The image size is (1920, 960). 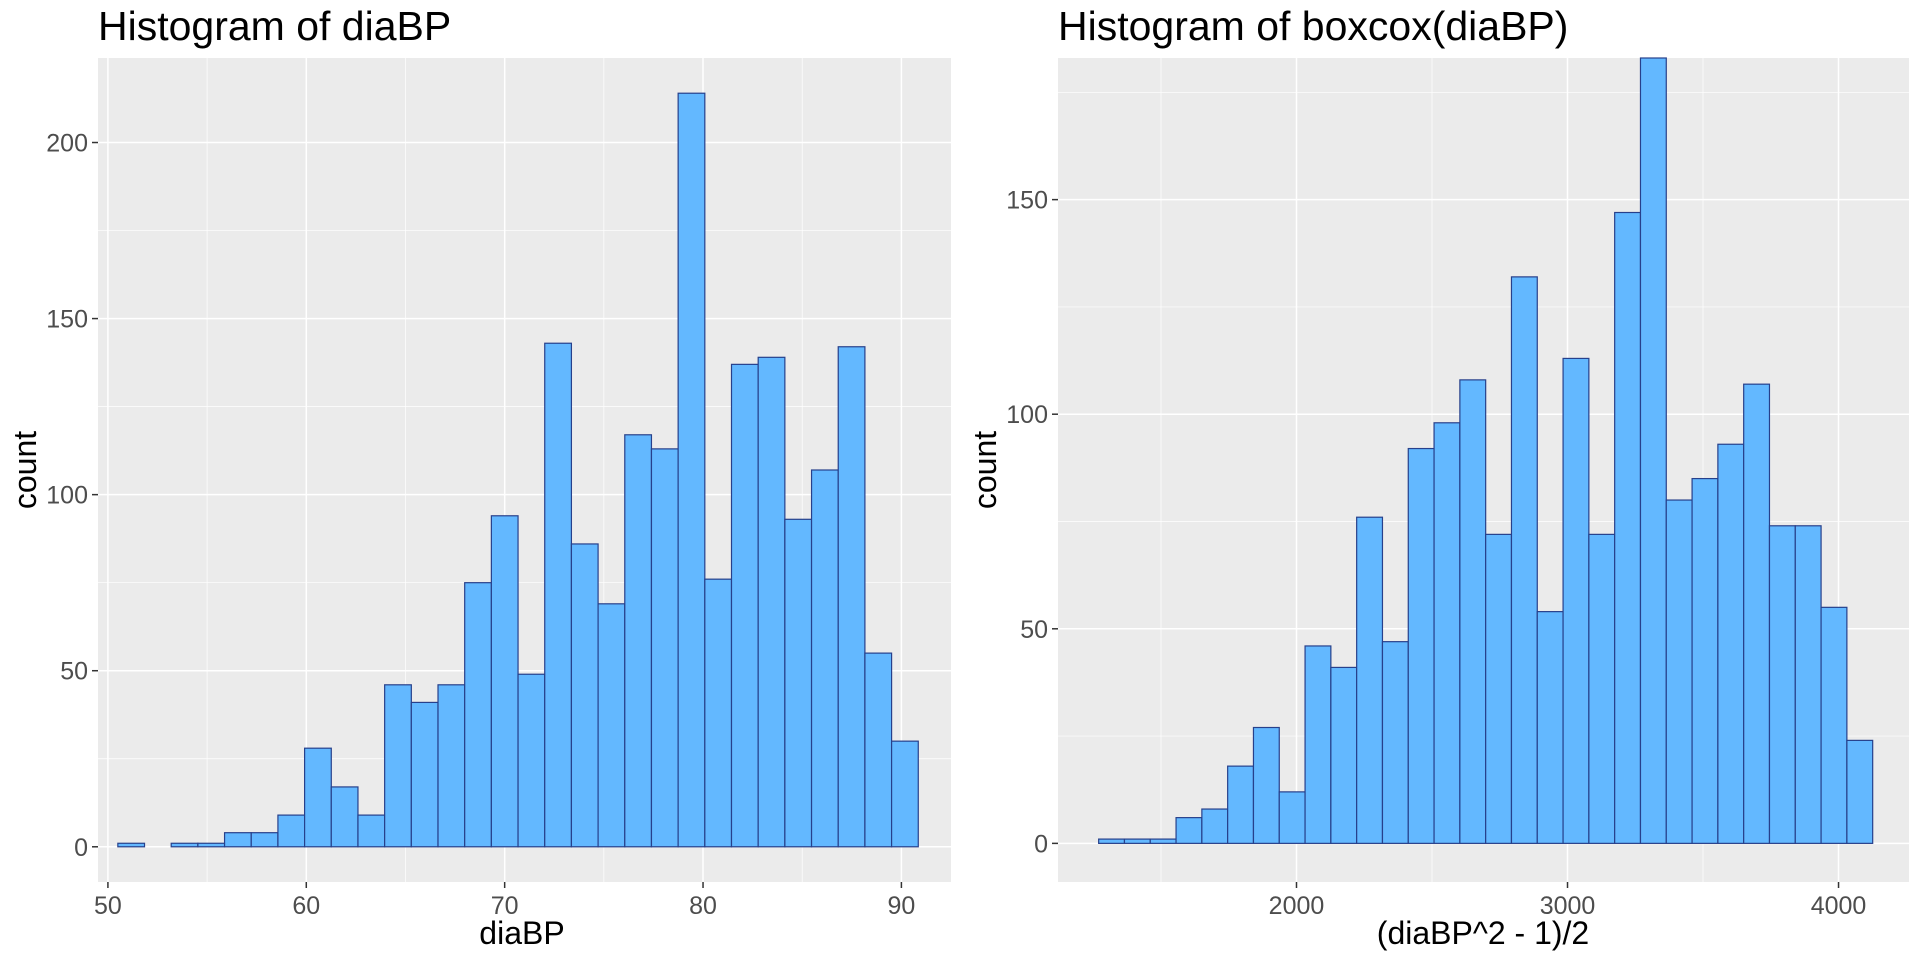 What do you see at coordinates (703, 906) in the screenshot?
I see `x-tick-label: 80` at bounding box center [703, 906].